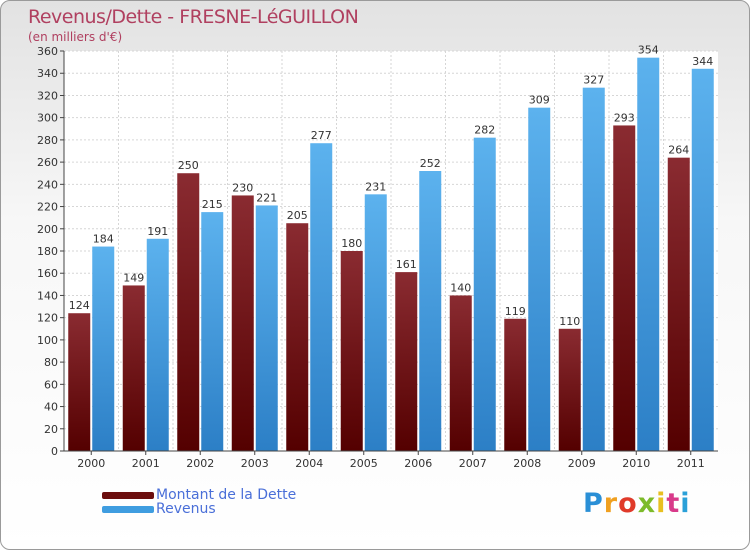 This screenshot has height=550, width=750. I want to click on y-tick-label: 0, so click(54, 451).